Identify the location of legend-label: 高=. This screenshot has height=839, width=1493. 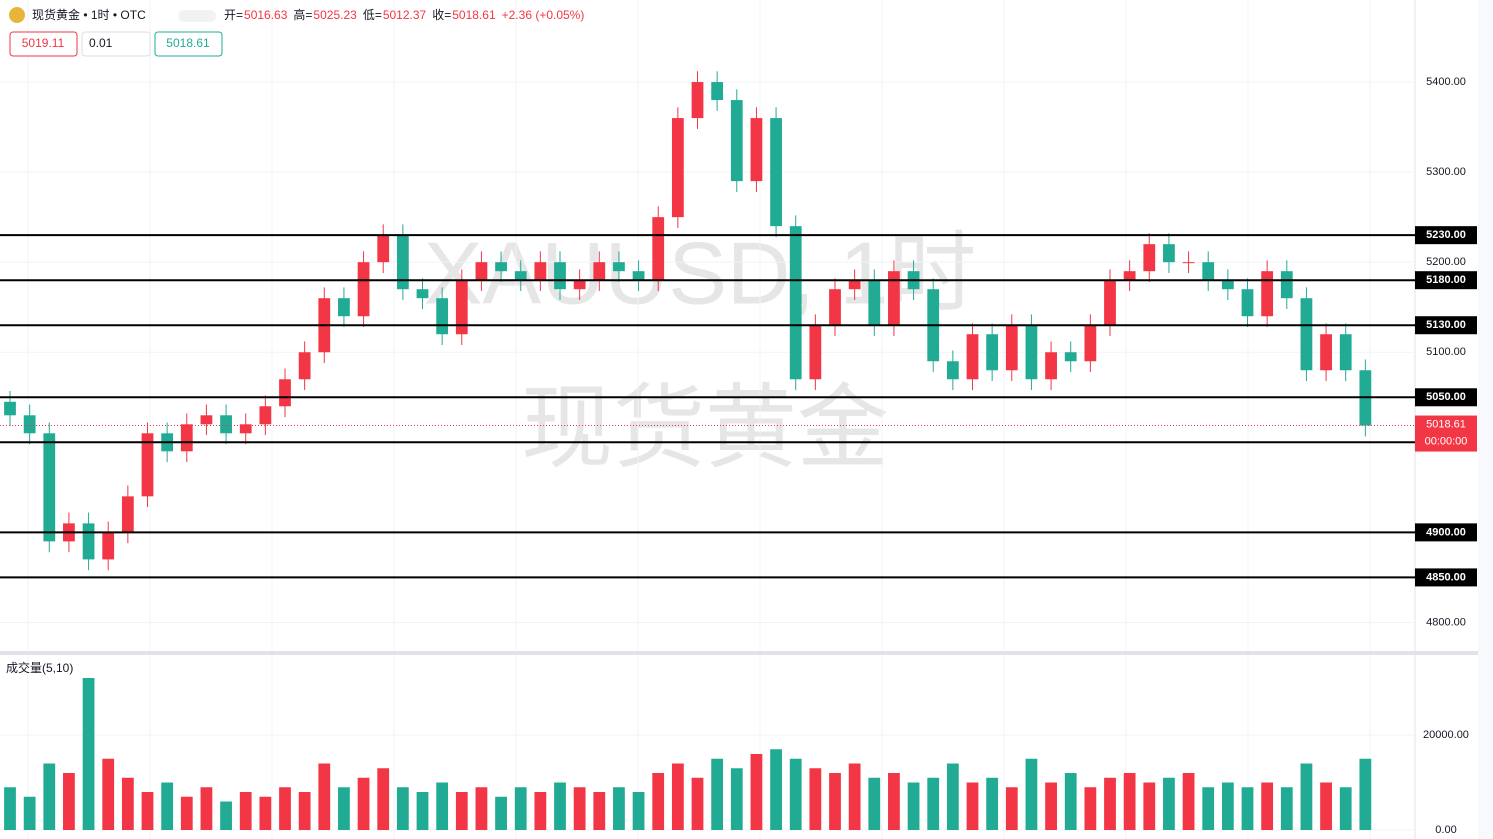
(302, 14).